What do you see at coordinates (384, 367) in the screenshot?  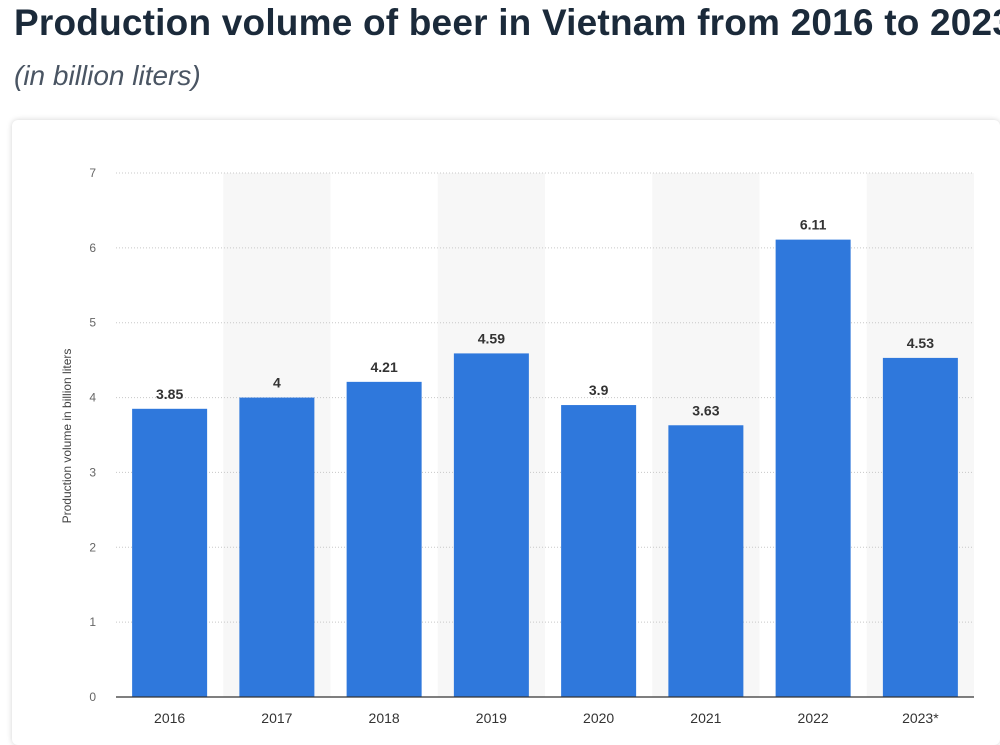 I see `data-label: 4.21` at bounding box center [384, 367].